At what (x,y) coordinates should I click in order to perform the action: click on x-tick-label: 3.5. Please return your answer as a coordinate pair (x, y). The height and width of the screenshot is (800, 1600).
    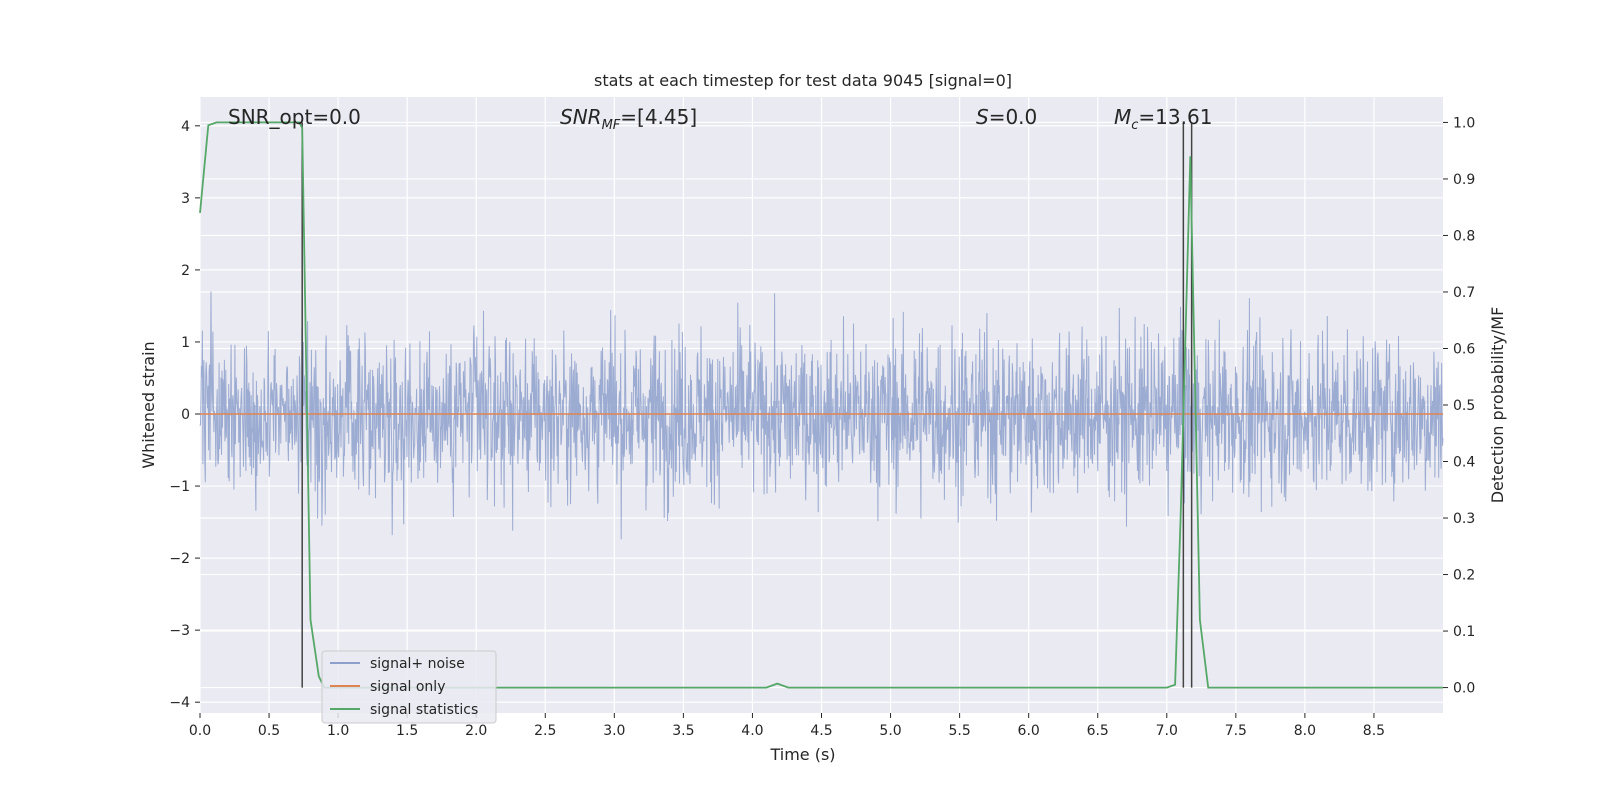
    Looking at the image, I should click on (683, 731).